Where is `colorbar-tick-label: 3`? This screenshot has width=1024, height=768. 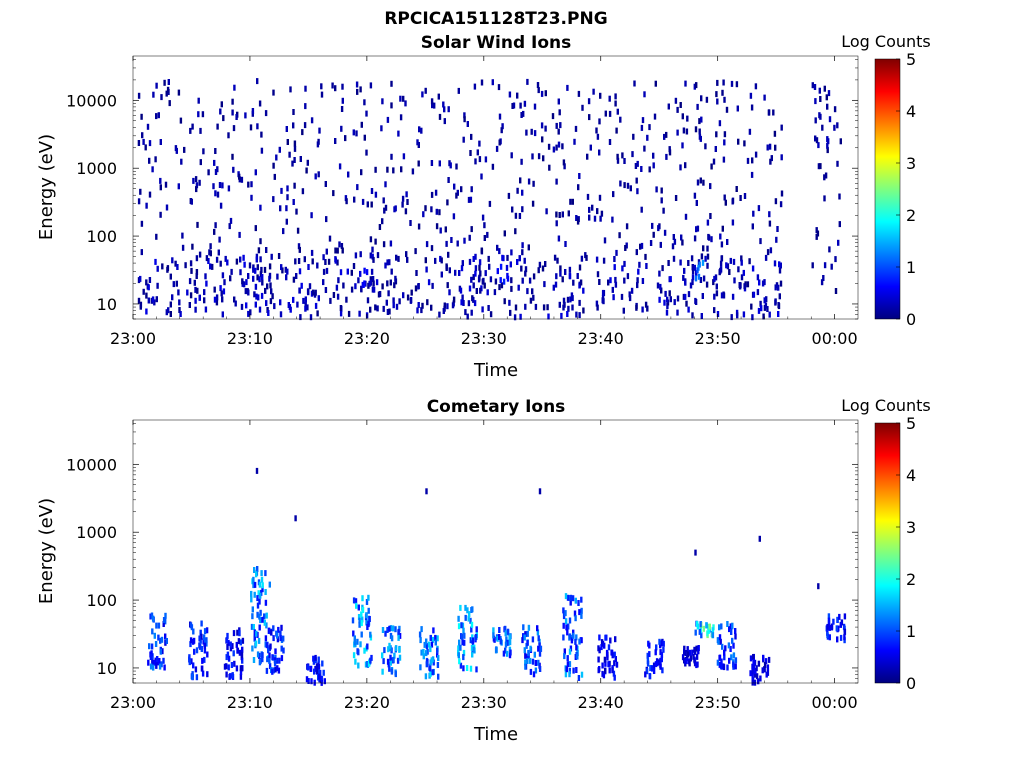 colorbar-tick-label: 3 is located at coordinates (911, 527).